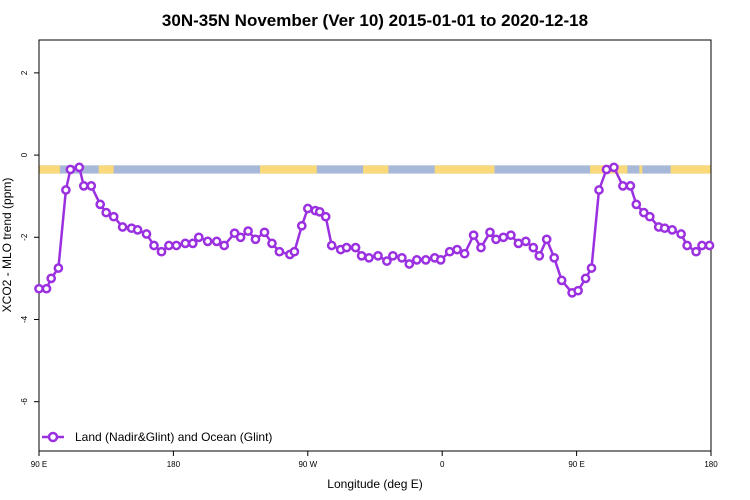  Describe the element at coordinates (24, 72) in the screenshot. I see `y-tick-label: 2` at that location.